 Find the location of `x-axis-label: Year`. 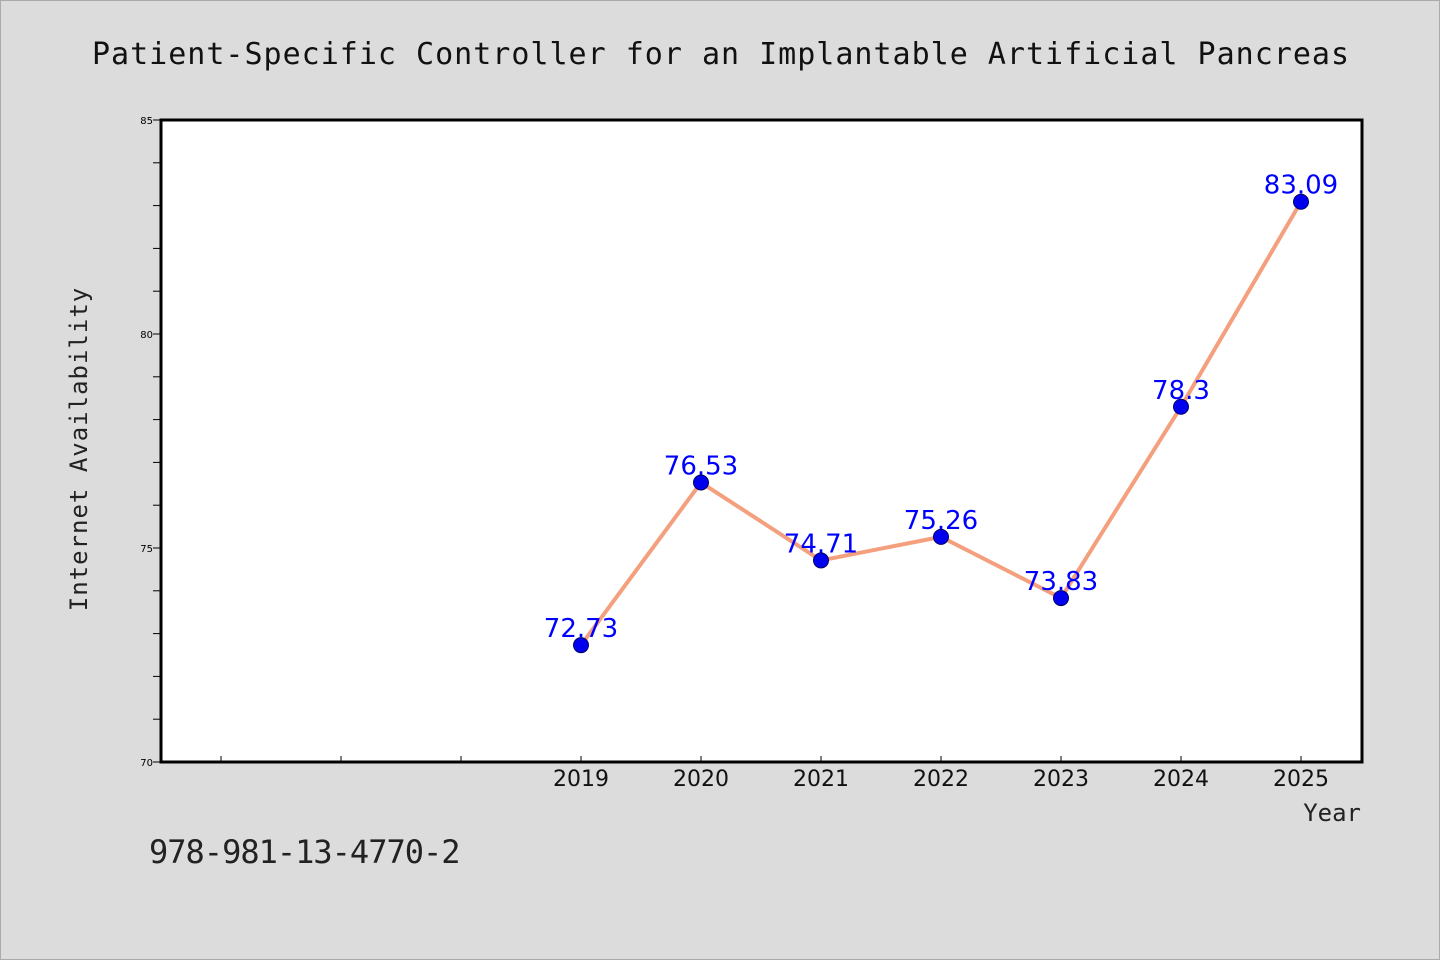

x-axis-label: Year is located at coordinates (1332, 813).